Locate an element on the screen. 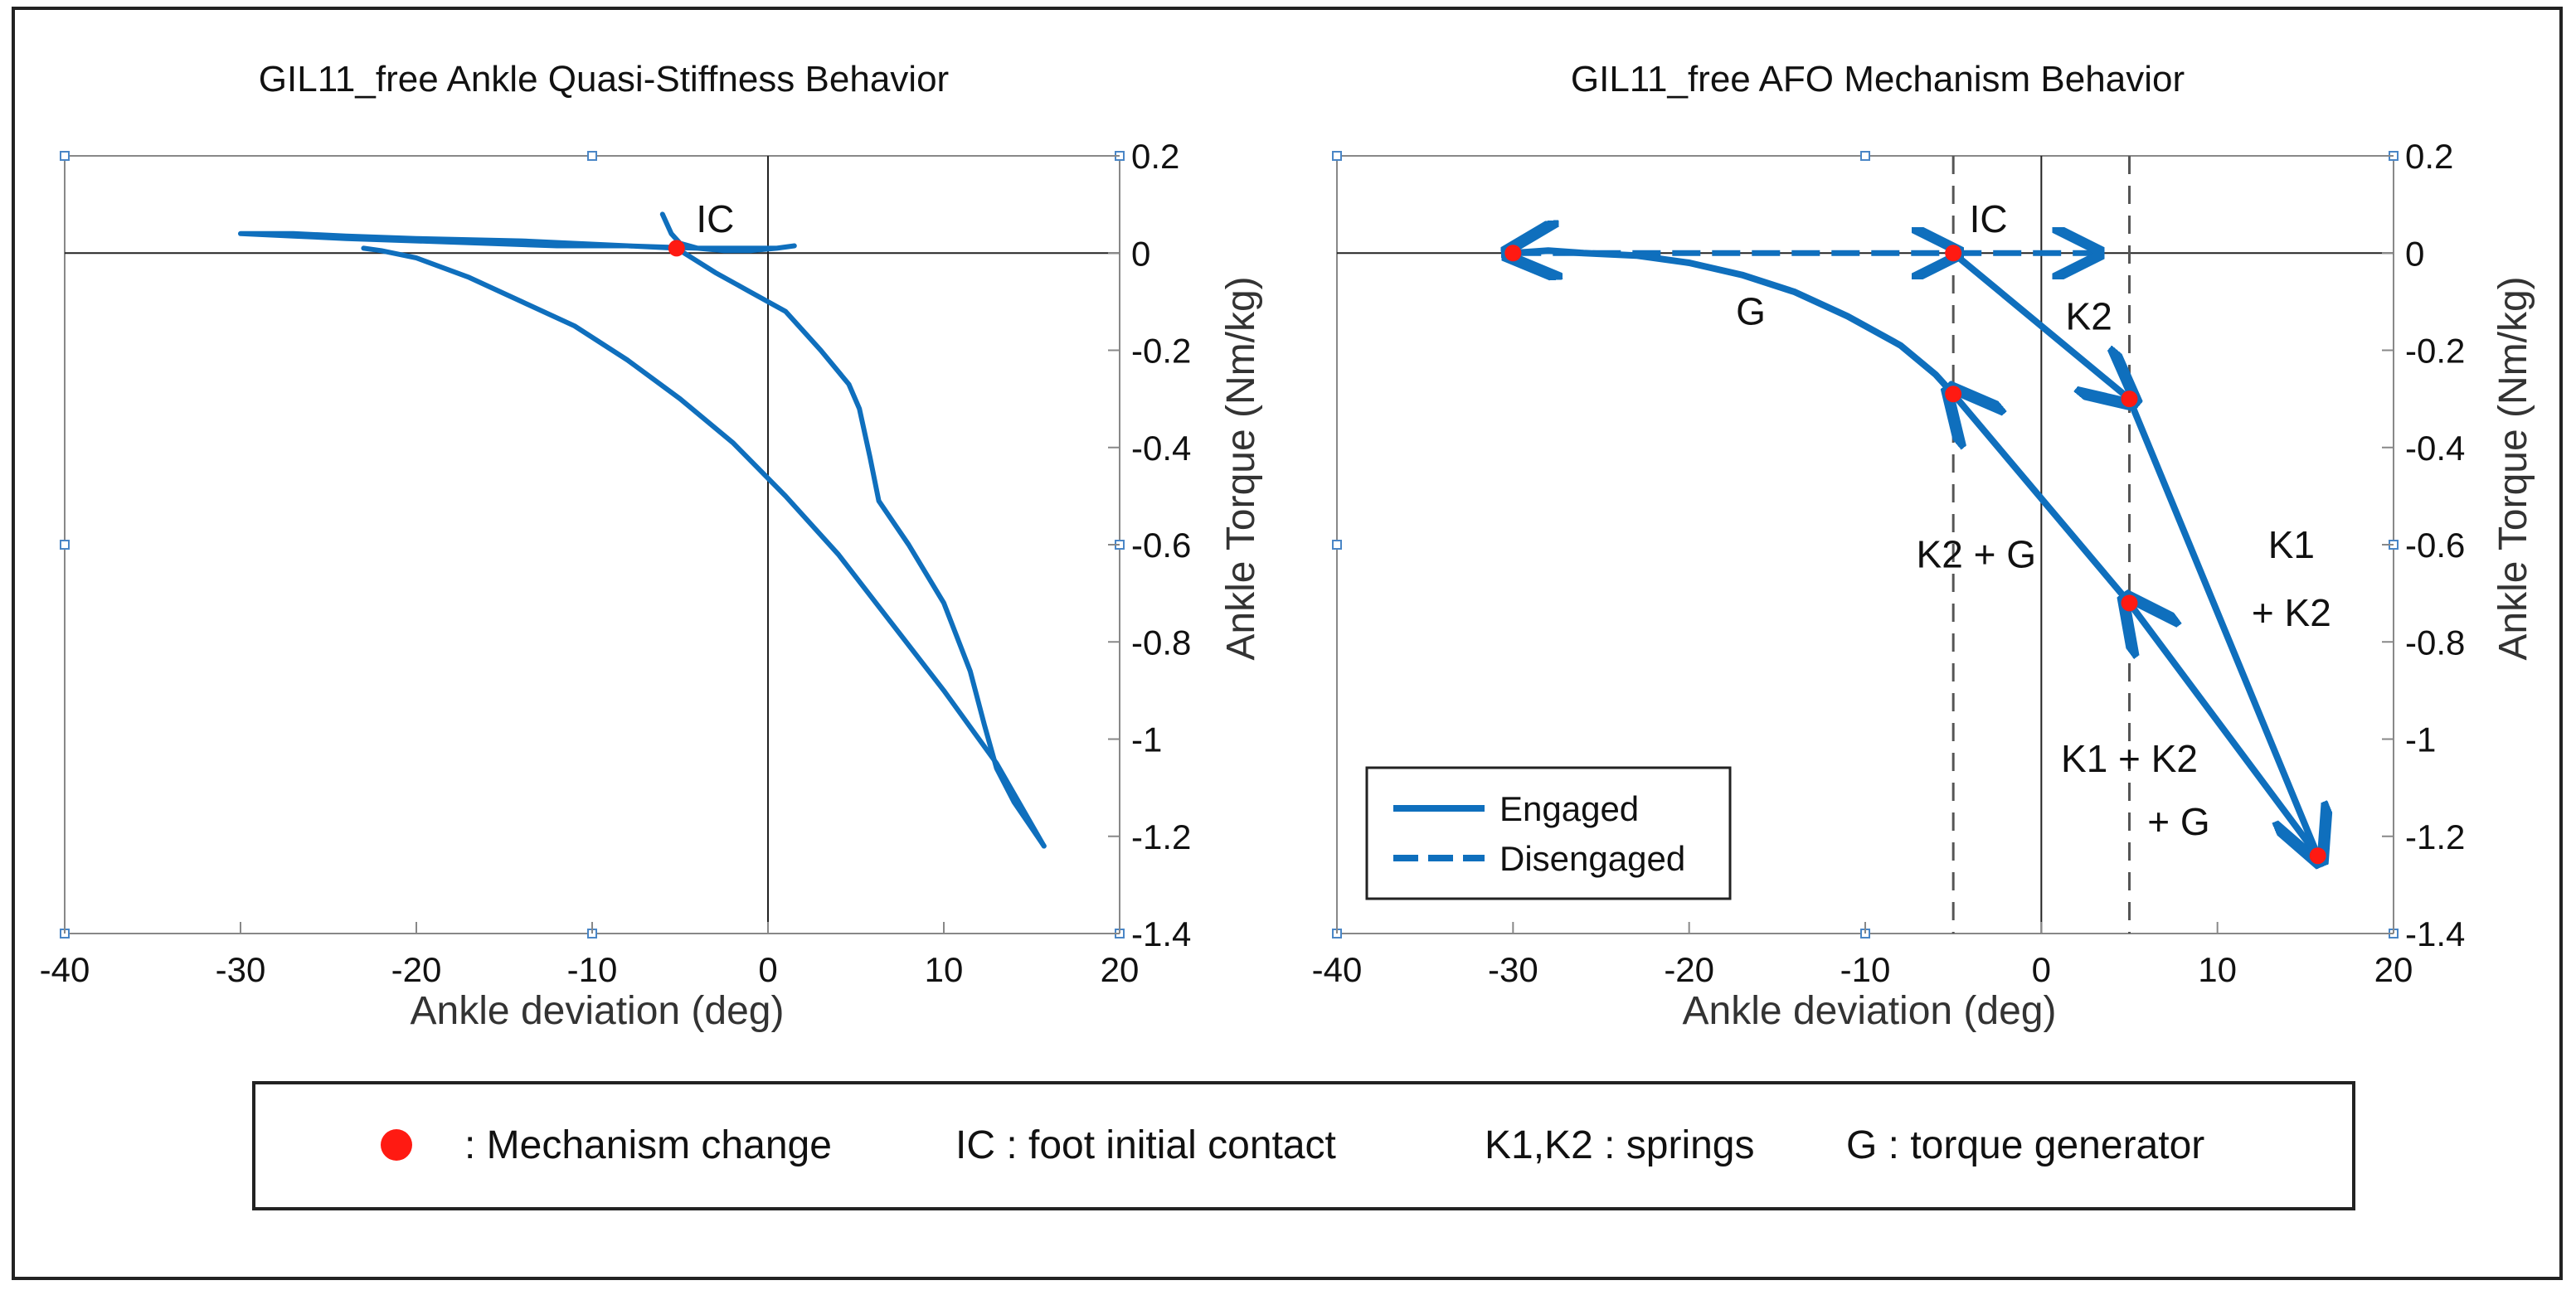 The width and height of the screenshot is (2576, 1295). footer-generator: G : torque generator is located at coordinates (2025, 1145).